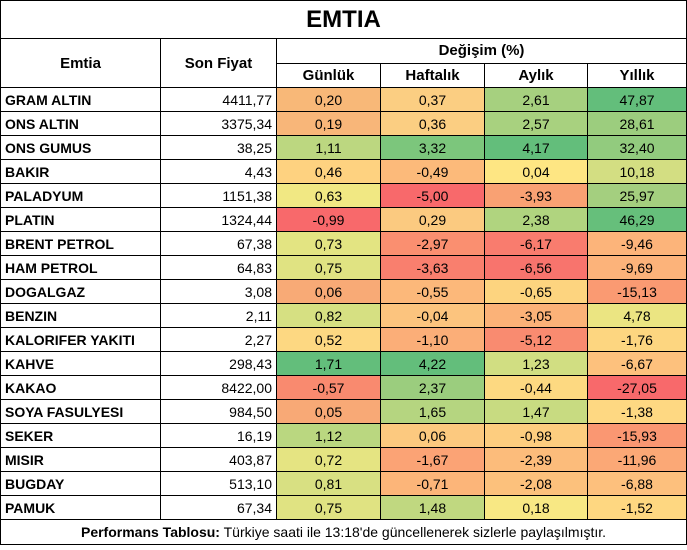  What do you see at coordinates (536, 243) in the screenshot?
I see `monthly-change: -6,17` at bounding box center [536, 243].